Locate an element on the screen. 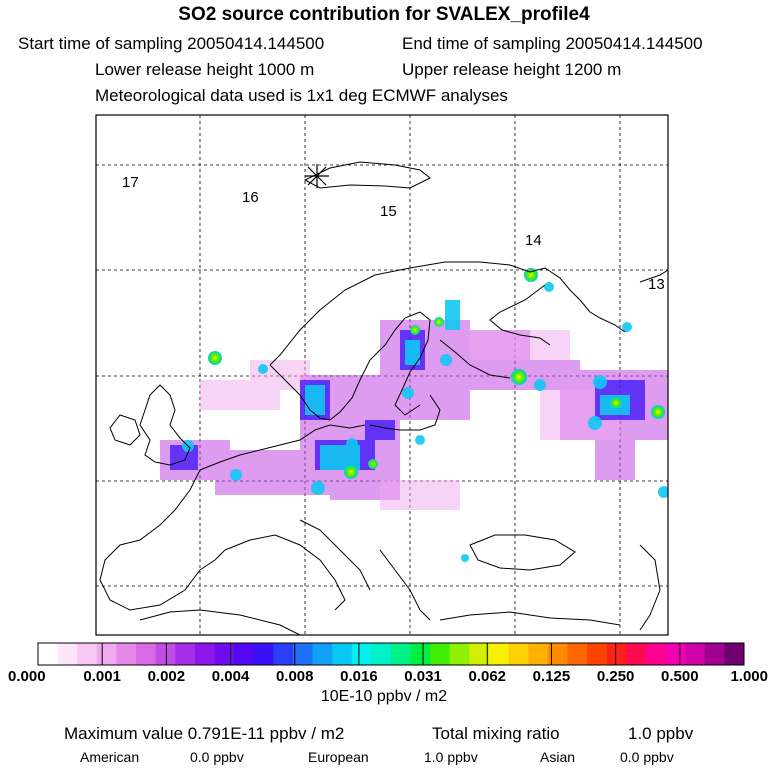 This screenshot has height=768, width=768. breakdown-value-asian: 0.0 ppbv is located at coordinates (647, 757).